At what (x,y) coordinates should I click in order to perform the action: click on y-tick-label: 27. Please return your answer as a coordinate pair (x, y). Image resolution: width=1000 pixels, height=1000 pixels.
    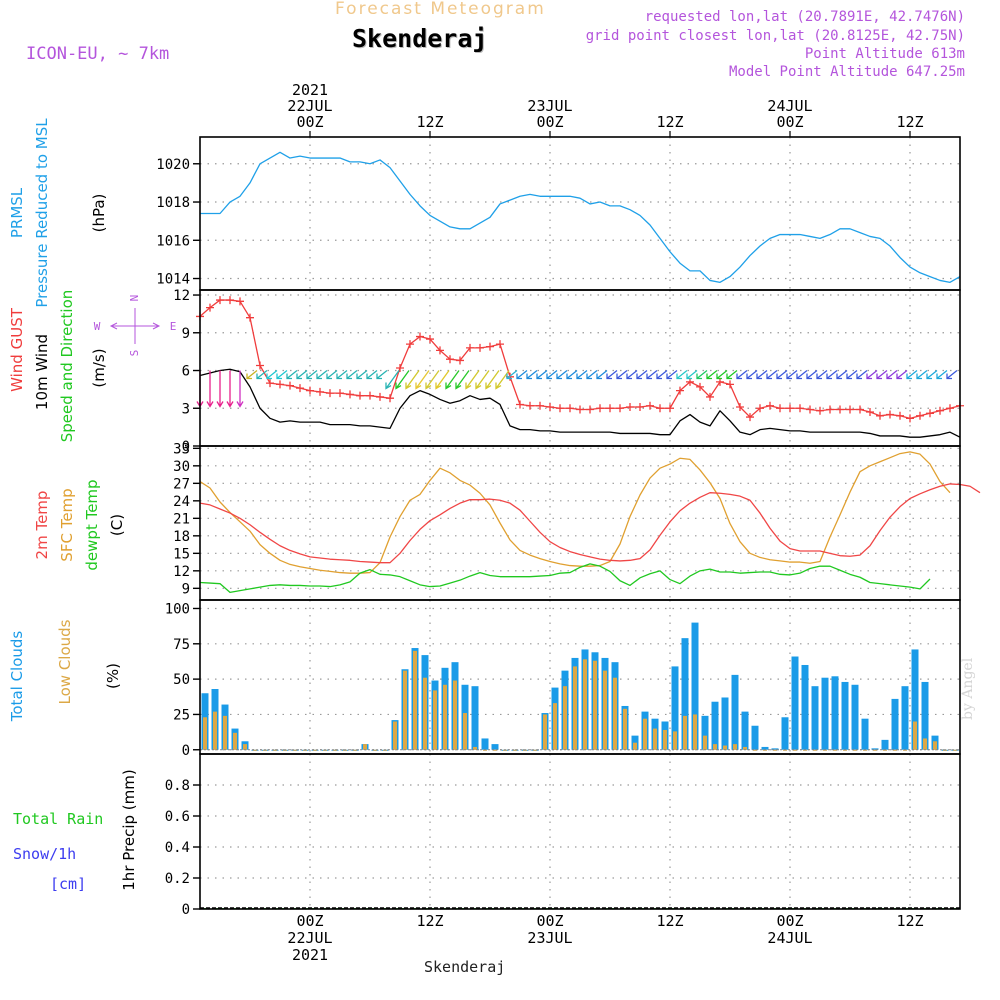
    Looking at the image, I should click on (181, 484).